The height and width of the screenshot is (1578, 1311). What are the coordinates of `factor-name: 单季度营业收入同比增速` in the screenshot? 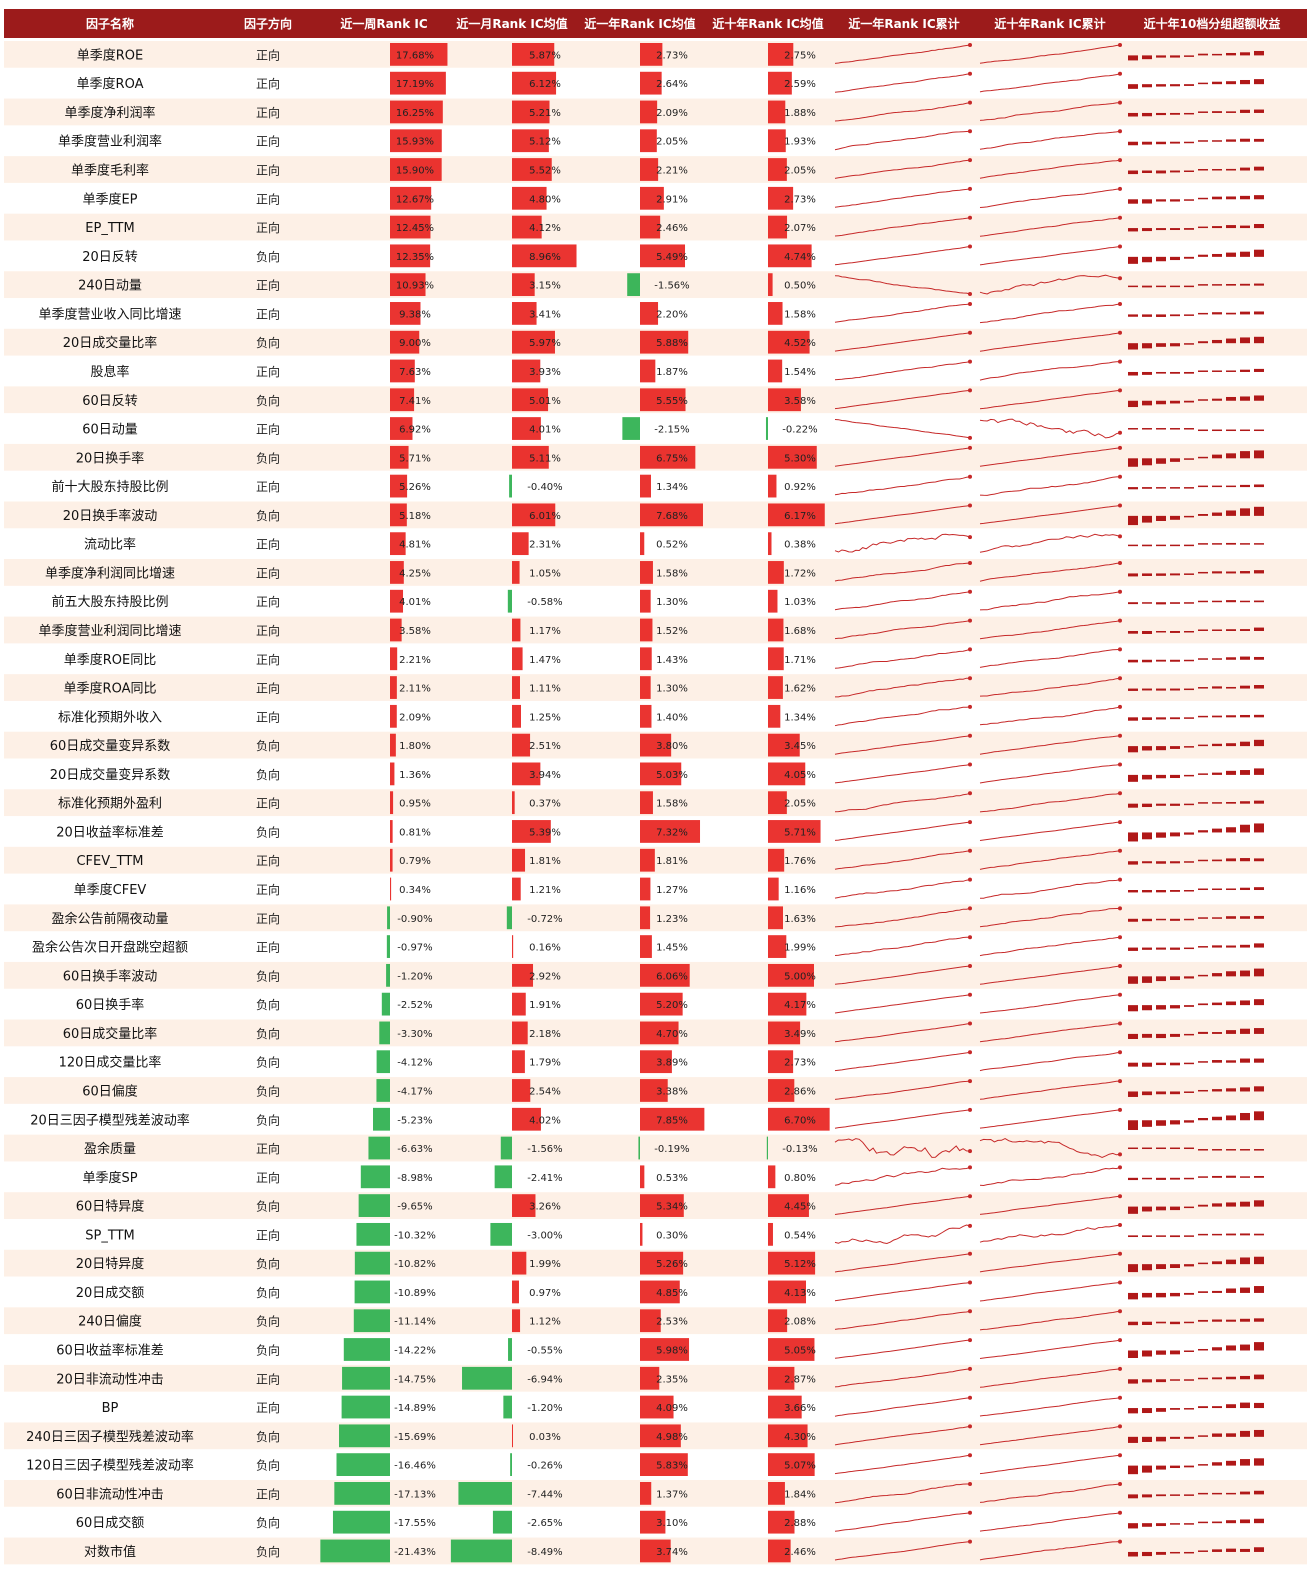 It's located at (109, 314).